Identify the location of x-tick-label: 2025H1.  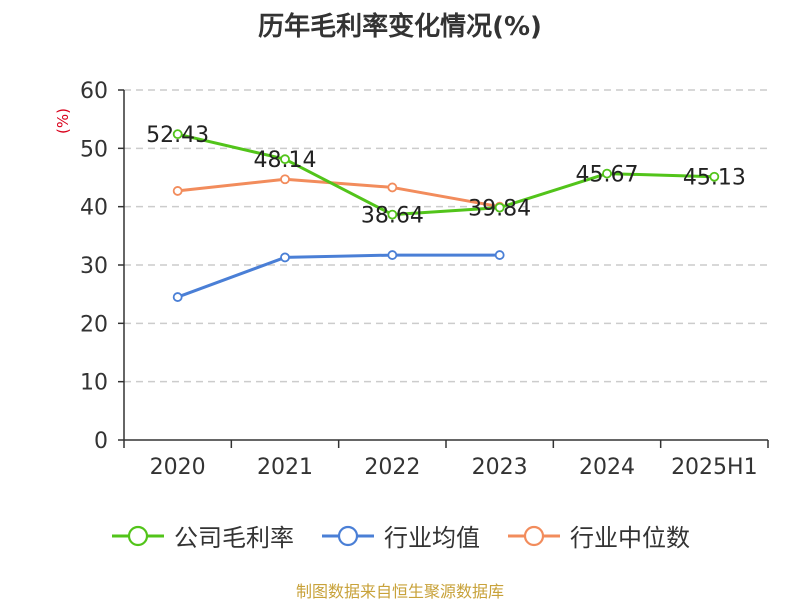
(714, 467).